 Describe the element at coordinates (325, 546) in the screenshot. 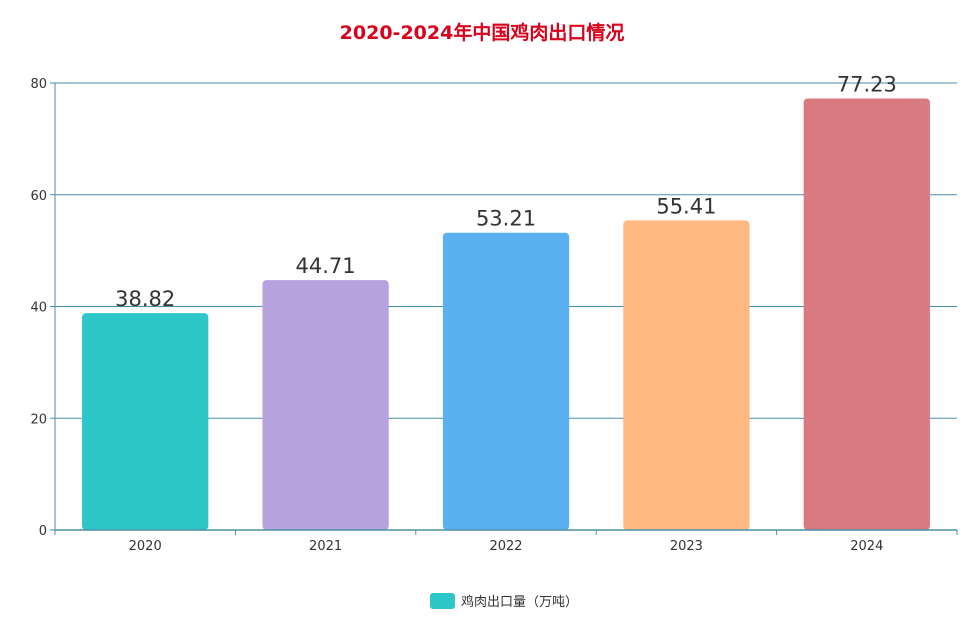

I see `x-tick-label: 2021` at that location.